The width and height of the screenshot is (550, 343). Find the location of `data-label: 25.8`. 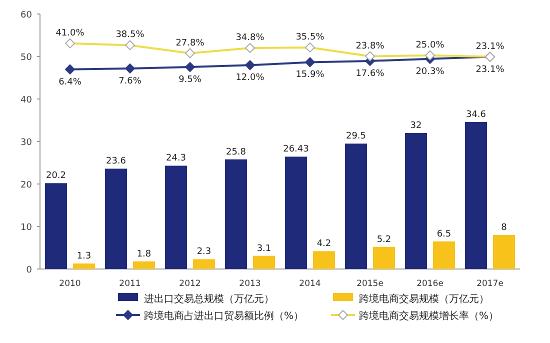

data-label: 25.8 is located at coordinates (236, 152).